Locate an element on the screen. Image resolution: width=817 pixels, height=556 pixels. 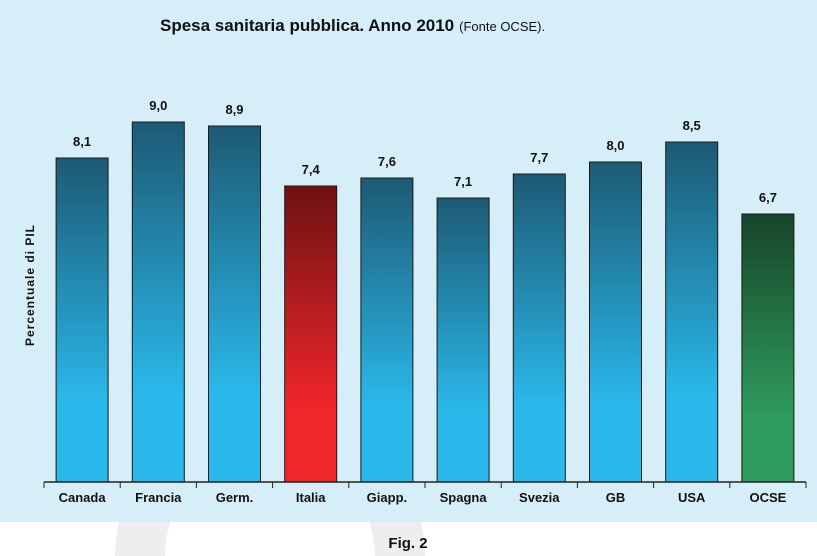
value-label: 9,0 is located at coordinates (158, 105).